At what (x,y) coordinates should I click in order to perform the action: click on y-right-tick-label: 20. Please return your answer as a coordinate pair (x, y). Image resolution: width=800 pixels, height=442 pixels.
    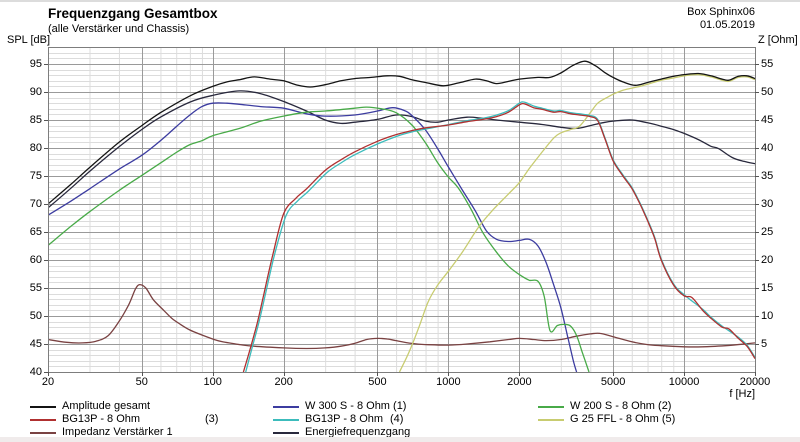
    Looking at the image, I should click on (767, 260).